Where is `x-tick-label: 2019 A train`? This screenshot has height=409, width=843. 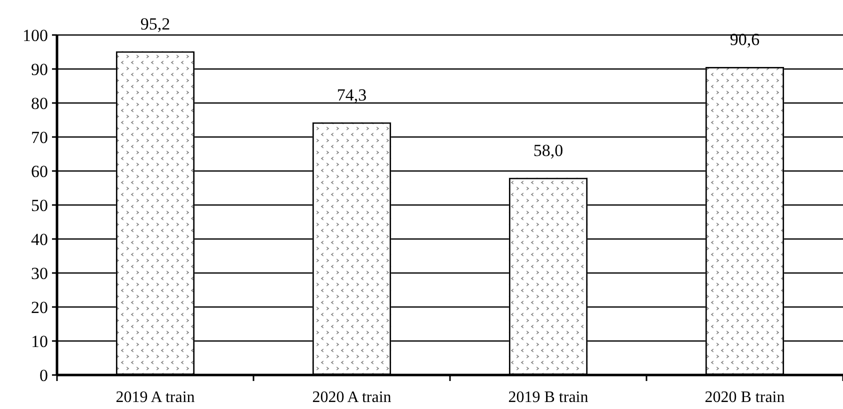 x-tick-label: 2019 A train is located at coordinates (155, 397).